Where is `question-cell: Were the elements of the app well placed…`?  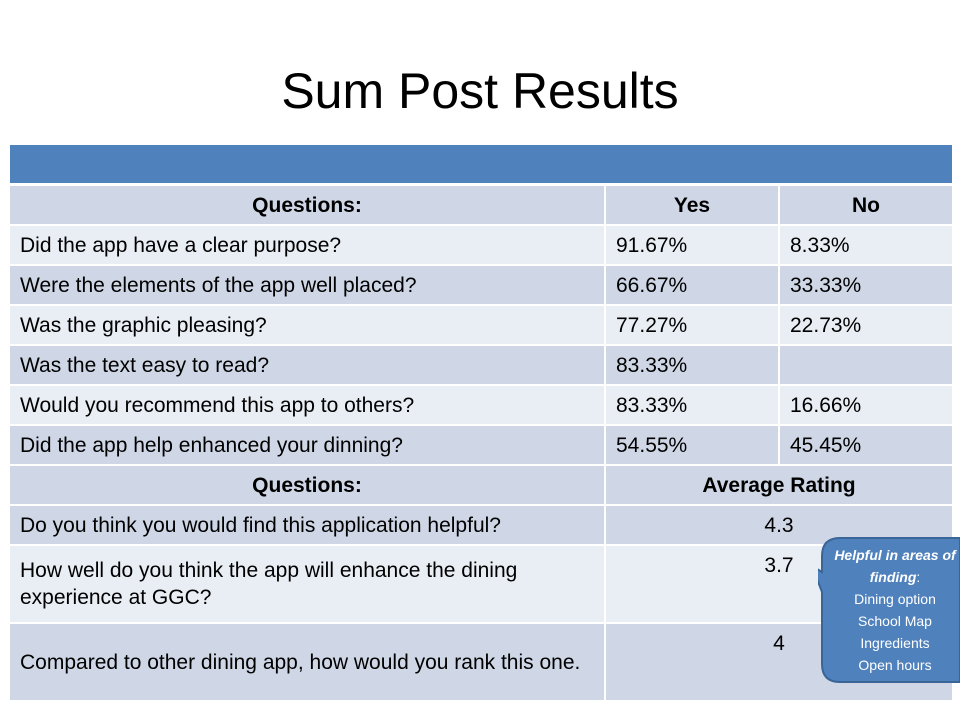 question-cell: Were the elements of the app well placed… is located at coordinates (307, 285).